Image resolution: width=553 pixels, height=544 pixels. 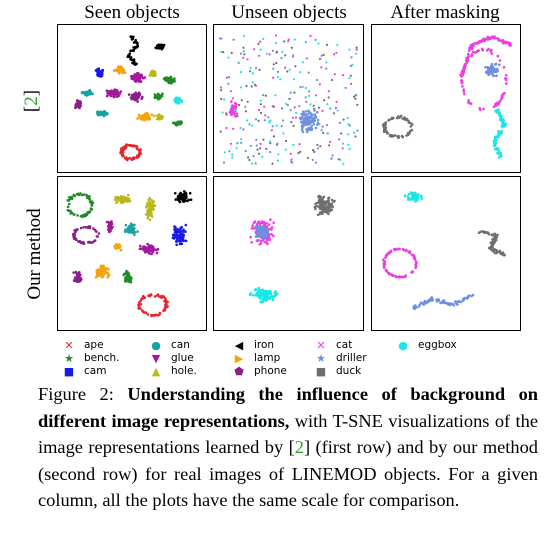 What do you see at coordinates (445, 12) in the screenshot?
I see `column-title-masking: After masking` at bounding box center [445, 12].